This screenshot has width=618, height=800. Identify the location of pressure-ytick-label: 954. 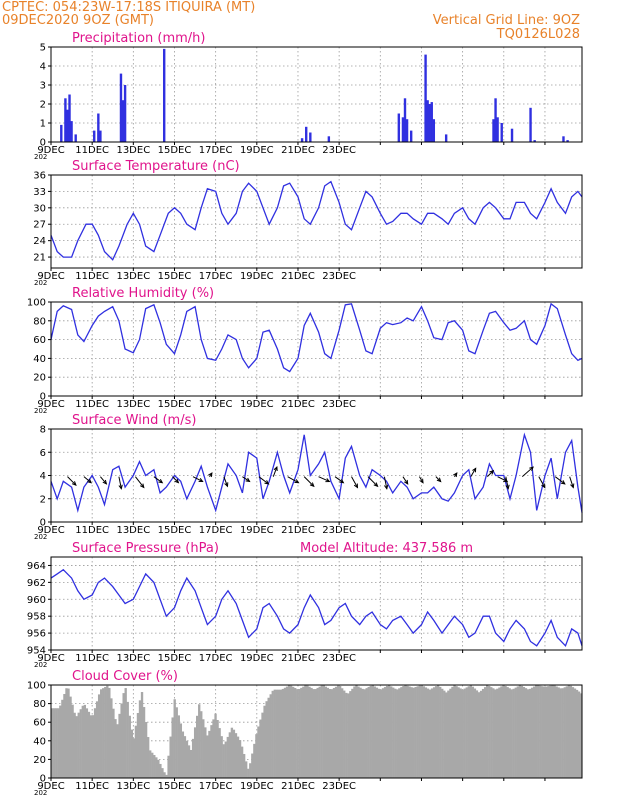
(36, 651).